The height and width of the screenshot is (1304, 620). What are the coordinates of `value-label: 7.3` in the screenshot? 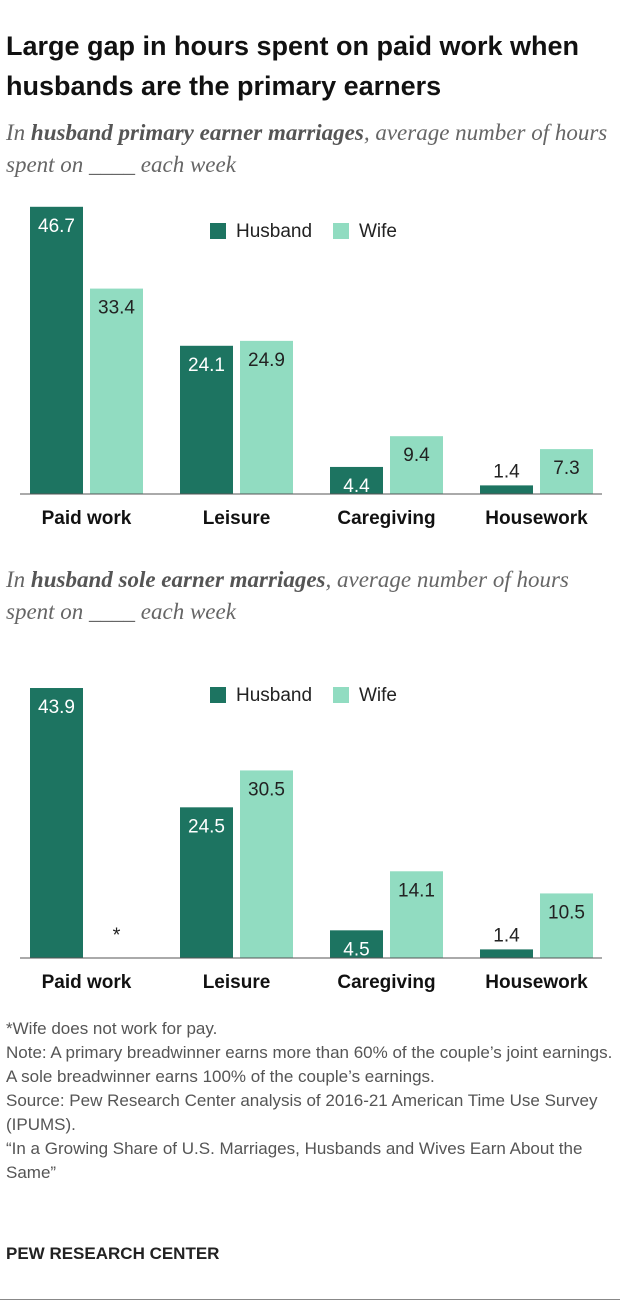 It's located at (566, 468).